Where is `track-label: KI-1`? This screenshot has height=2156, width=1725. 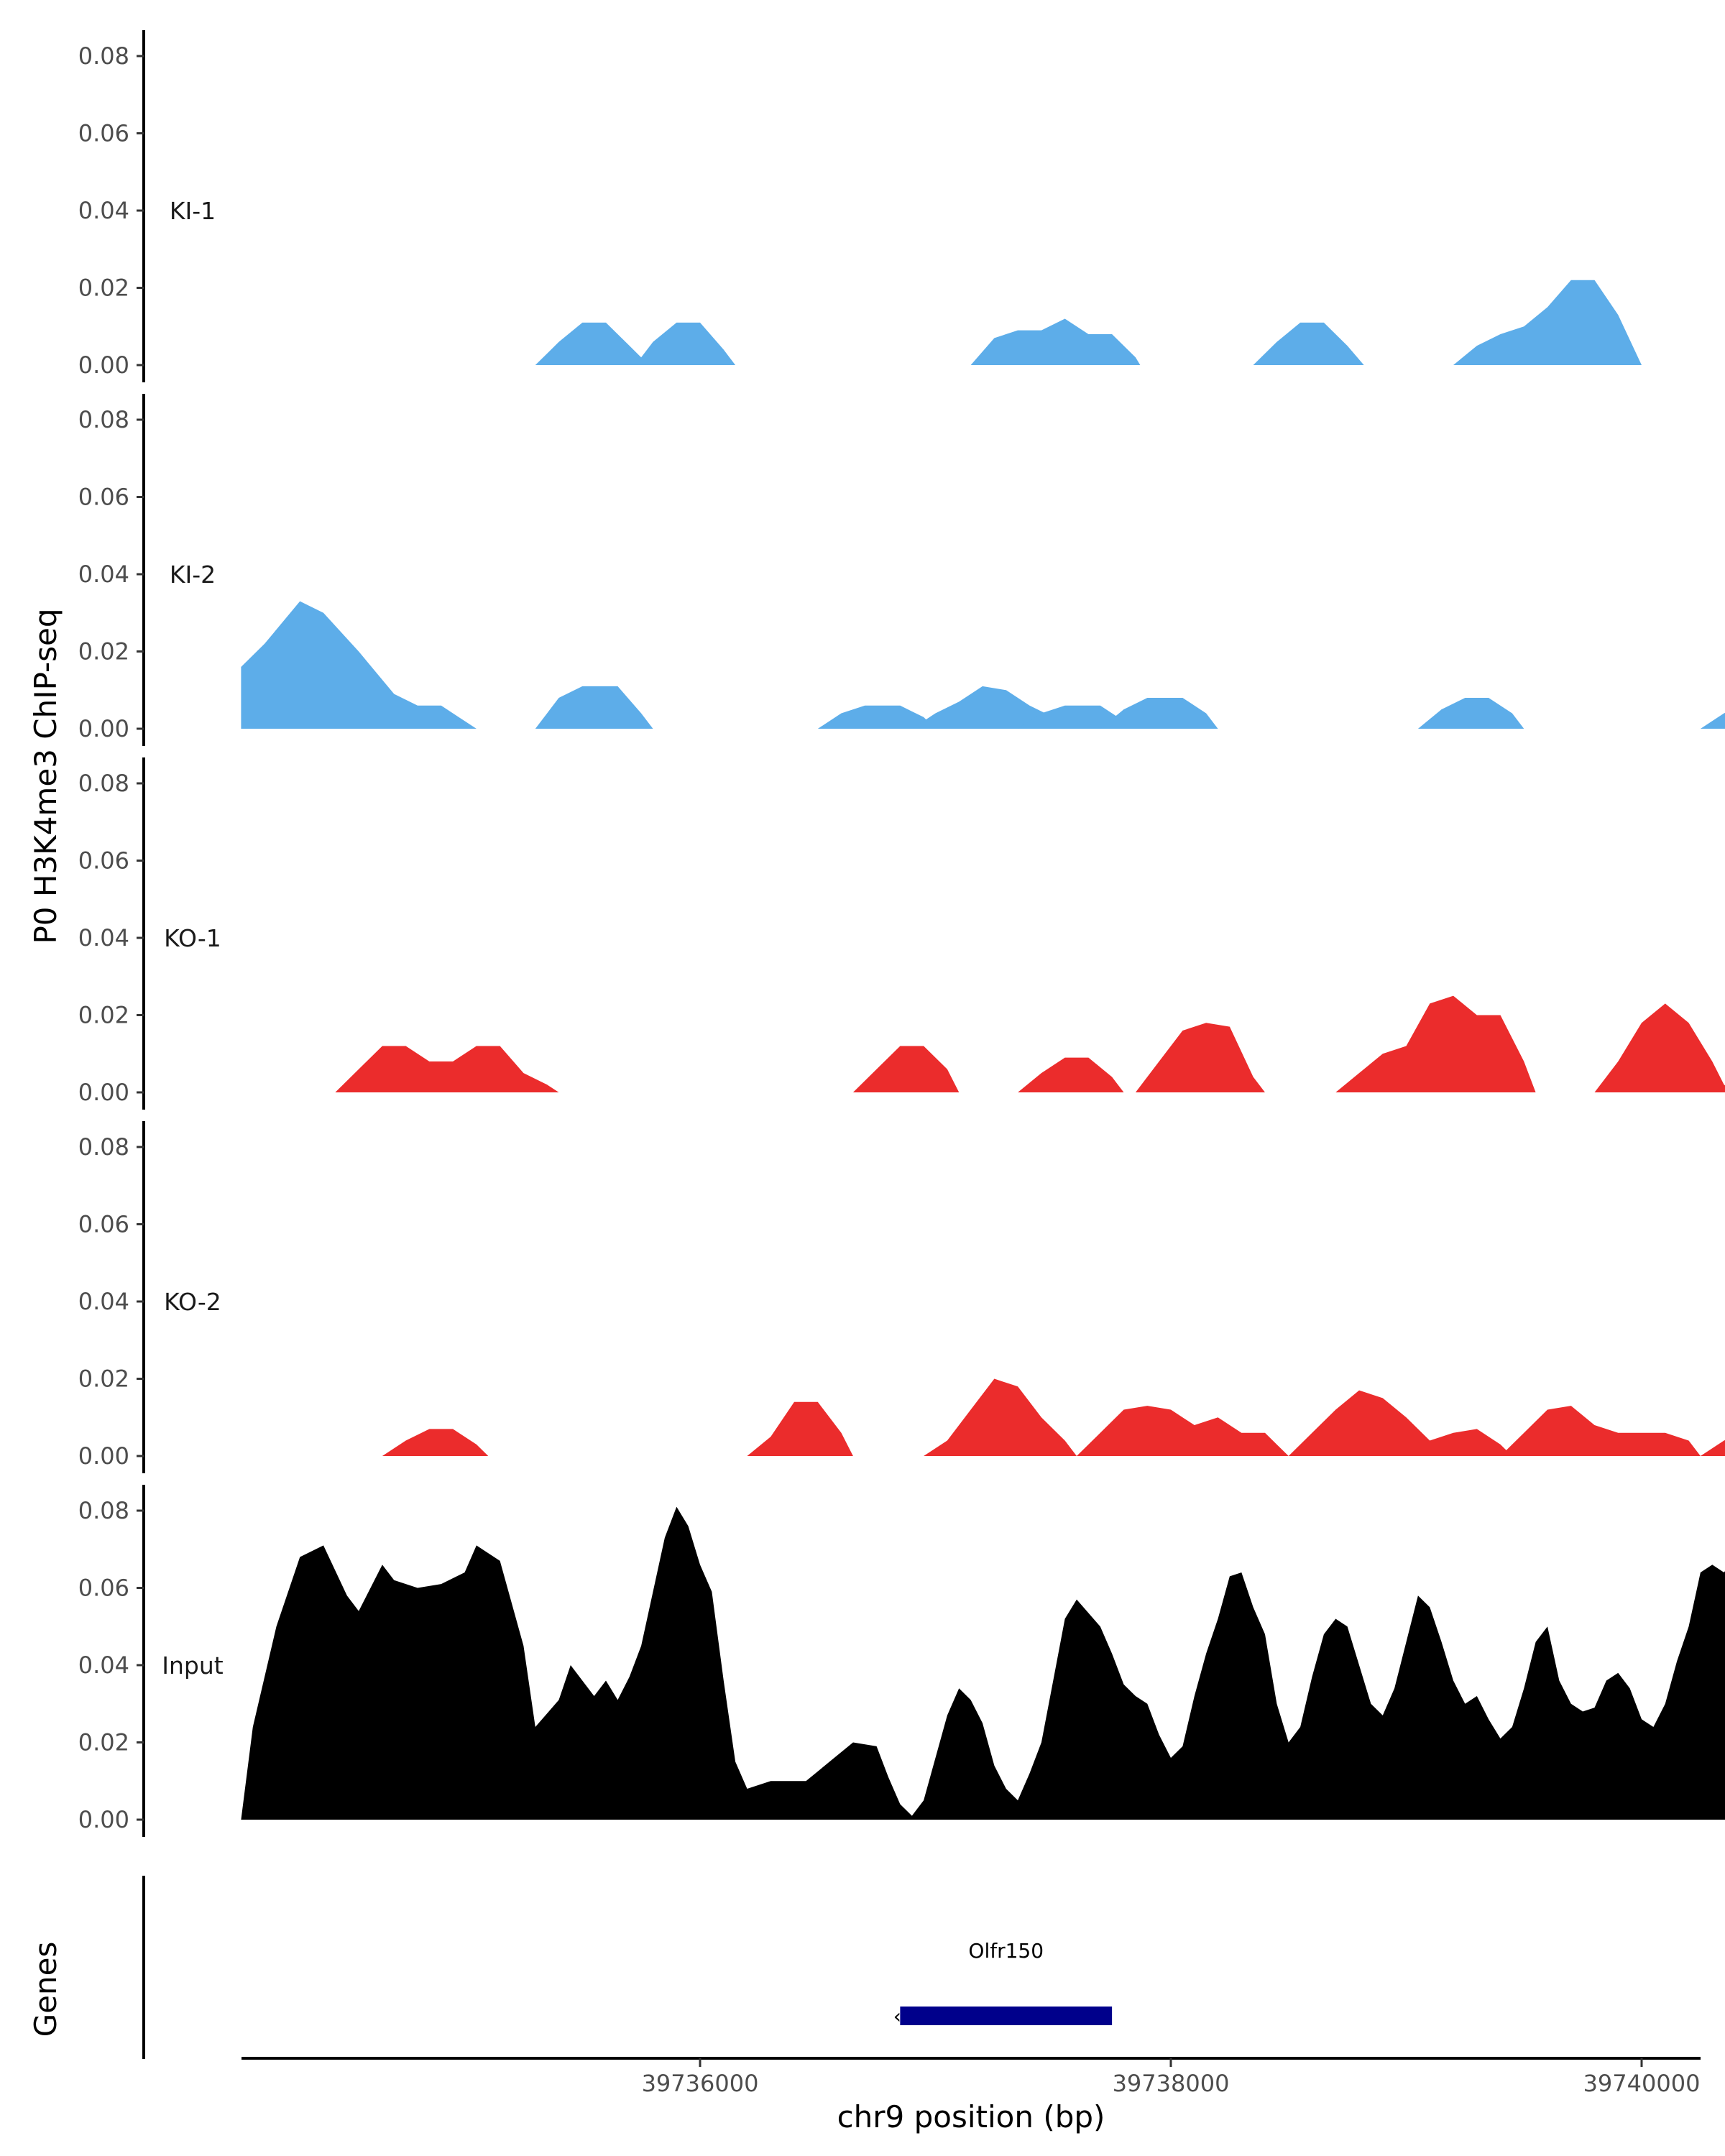
track-label: KI-1 is located at coordinates (193, 211).